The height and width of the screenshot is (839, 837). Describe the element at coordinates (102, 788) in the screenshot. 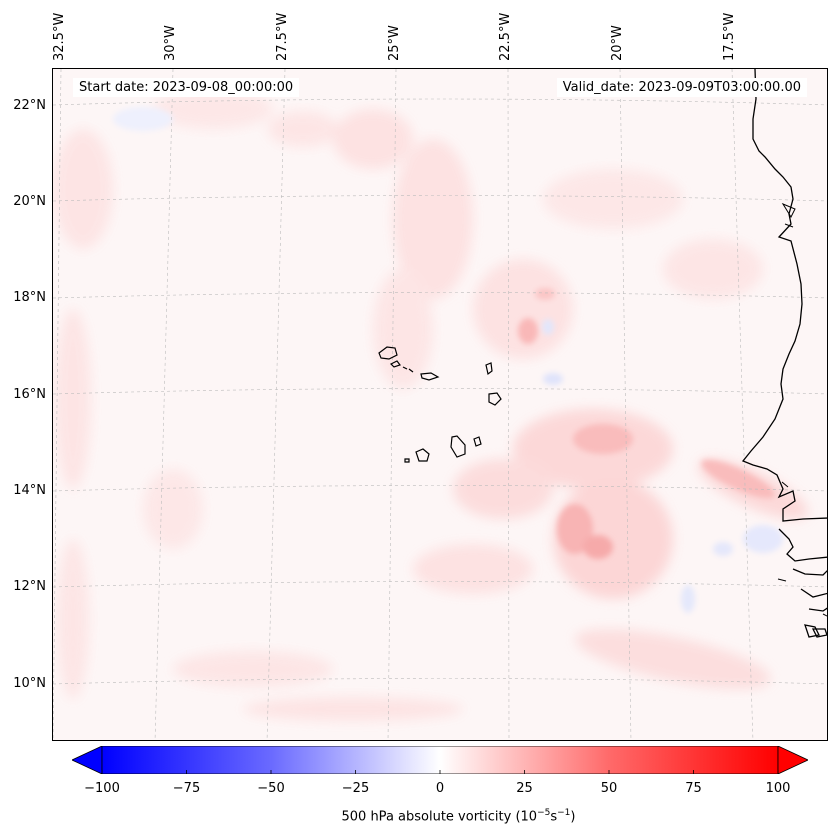

I see `colorbar-tick-label: −100` at that location.